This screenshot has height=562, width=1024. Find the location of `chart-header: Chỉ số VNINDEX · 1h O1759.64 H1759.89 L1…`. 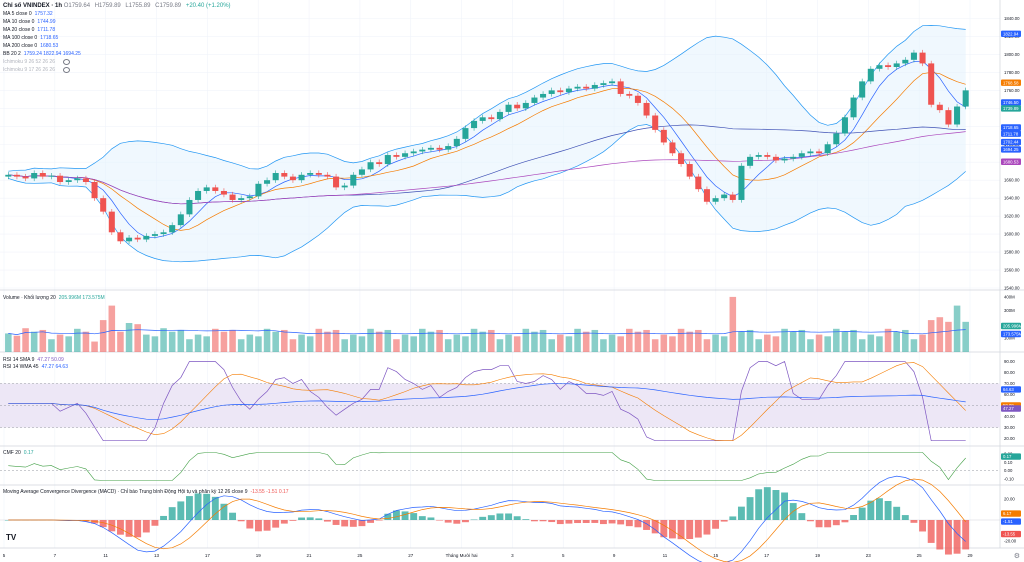

chart-header: Chỉ số VNINDEX · 1h O1759.64 H1759.89 L1… is located at coordinates (118, 6).